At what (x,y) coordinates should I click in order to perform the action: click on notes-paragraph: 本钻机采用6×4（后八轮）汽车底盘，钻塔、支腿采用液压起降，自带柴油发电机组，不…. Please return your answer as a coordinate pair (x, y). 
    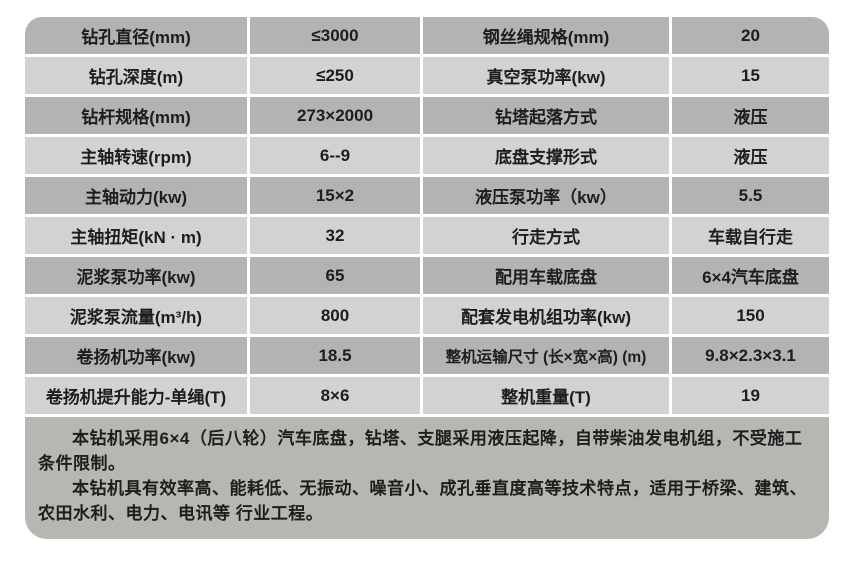
    Looking at the image, I should click on (420, 451).